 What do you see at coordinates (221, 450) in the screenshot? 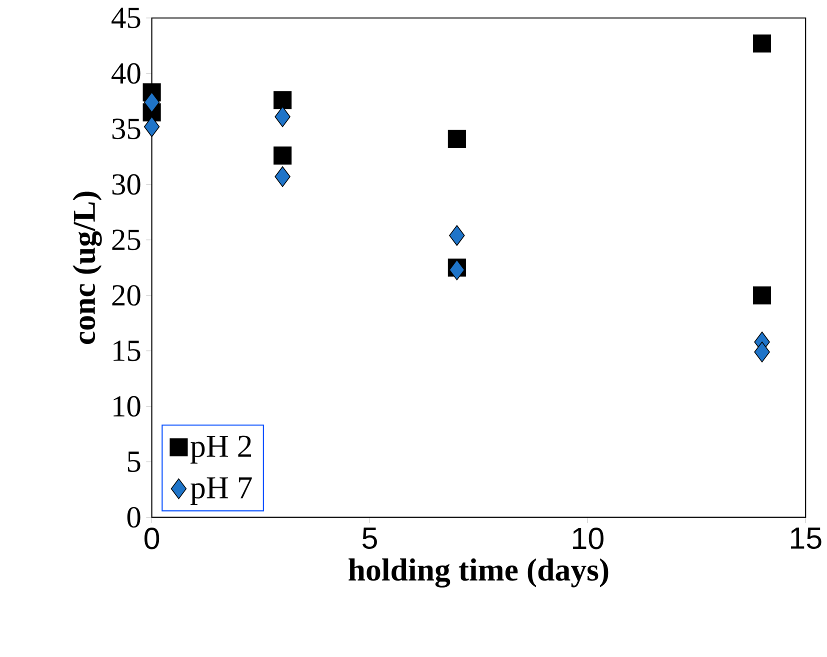
I see `legend-label: pH 2` at bounding box center [221, 450].